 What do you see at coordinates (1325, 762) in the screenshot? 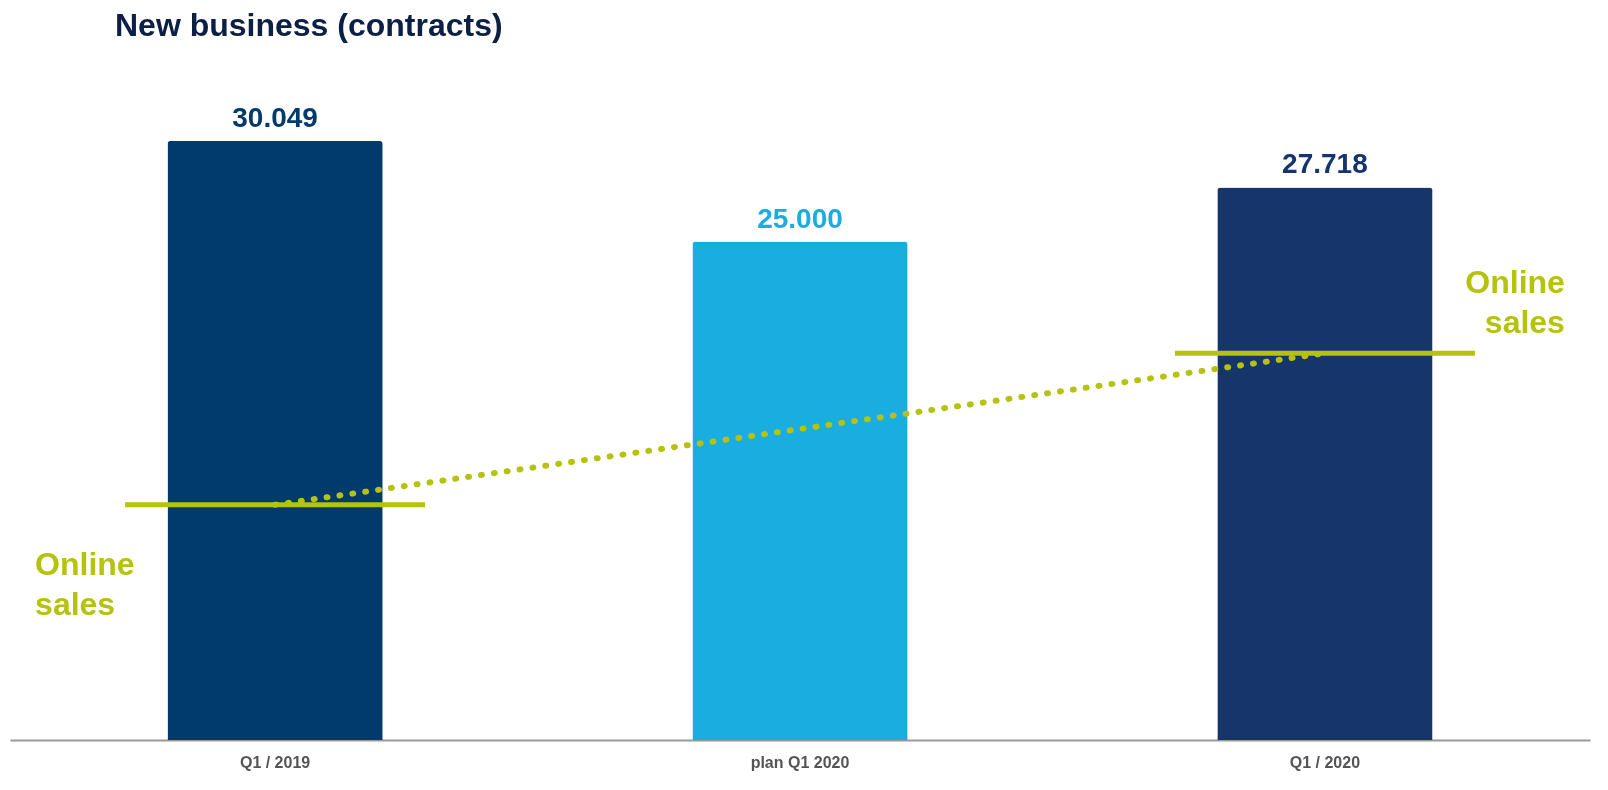
I see `x-tick-label: Q1 / 2020` at bounding box center [1325, 762].